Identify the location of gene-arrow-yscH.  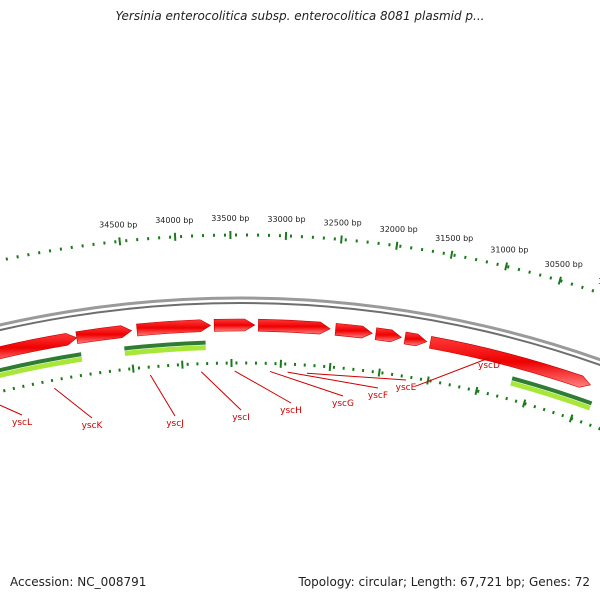
(294, 326).